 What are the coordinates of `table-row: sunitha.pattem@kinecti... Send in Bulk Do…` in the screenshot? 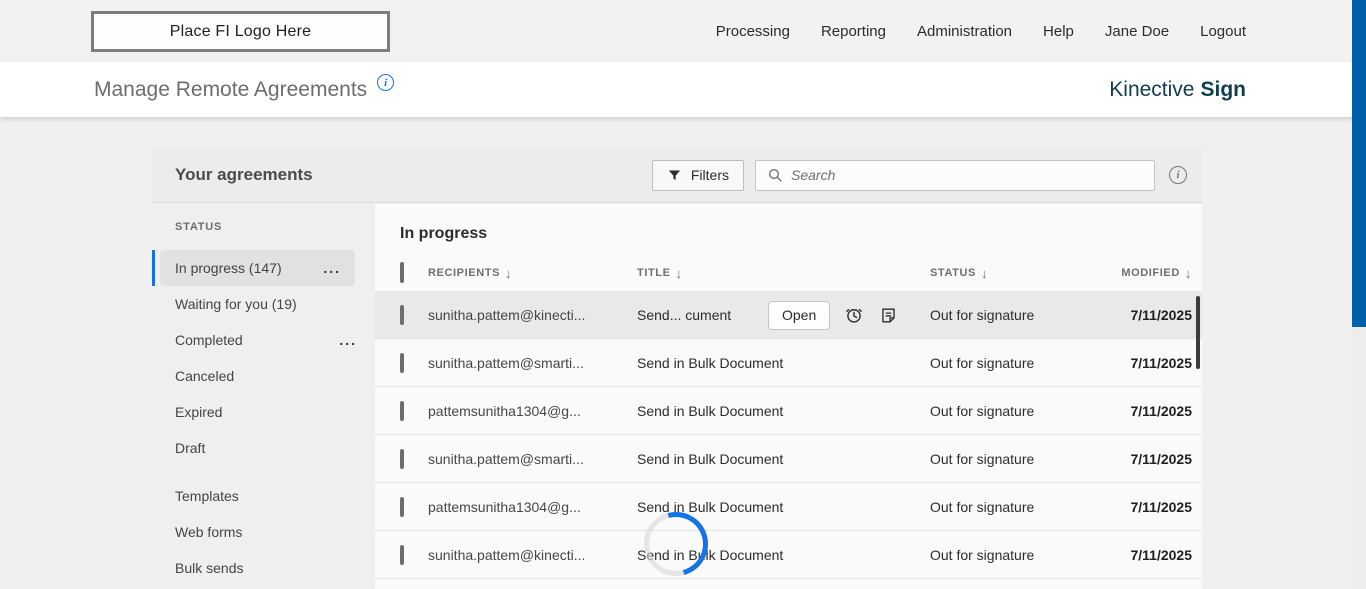 It's located at (788, 555).